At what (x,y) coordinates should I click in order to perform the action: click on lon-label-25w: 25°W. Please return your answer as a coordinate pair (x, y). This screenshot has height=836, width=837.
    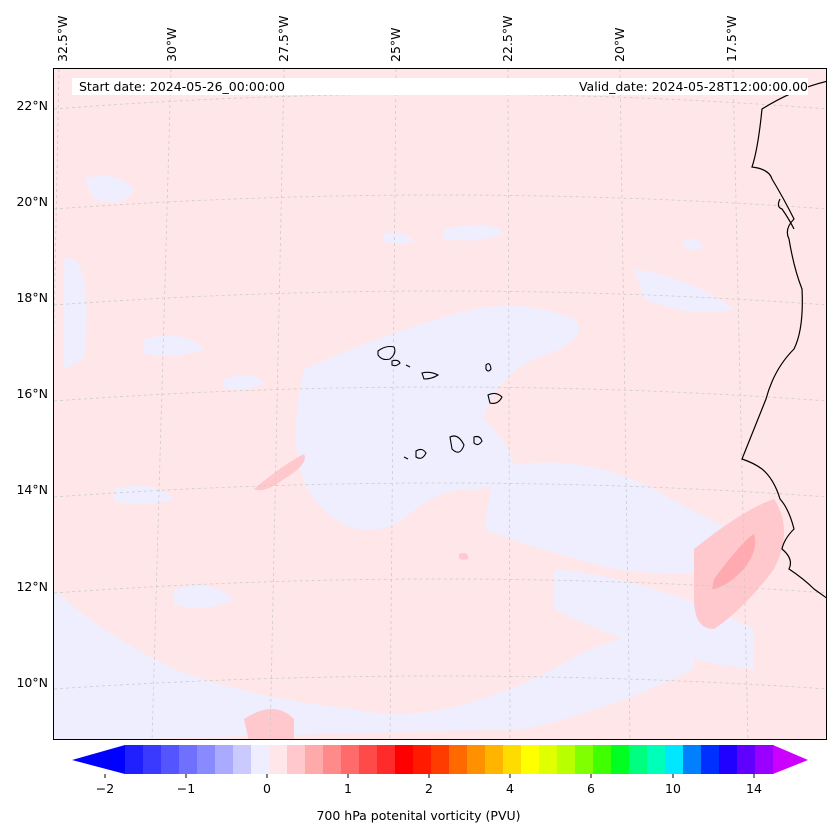
    Looking at the image, I should click on (395, 44).